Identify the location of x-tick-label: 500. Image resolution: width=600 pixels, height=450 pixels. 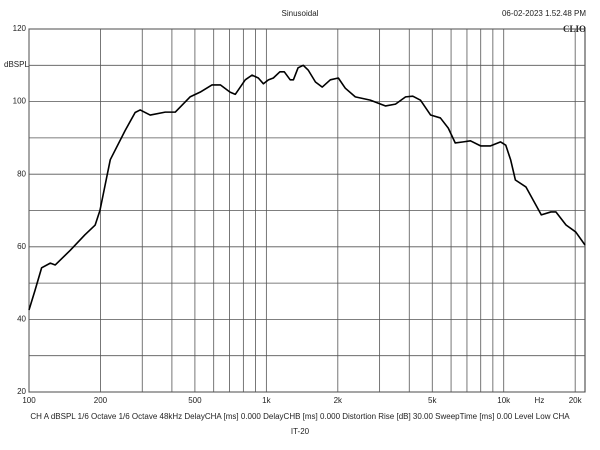
(195, 400).